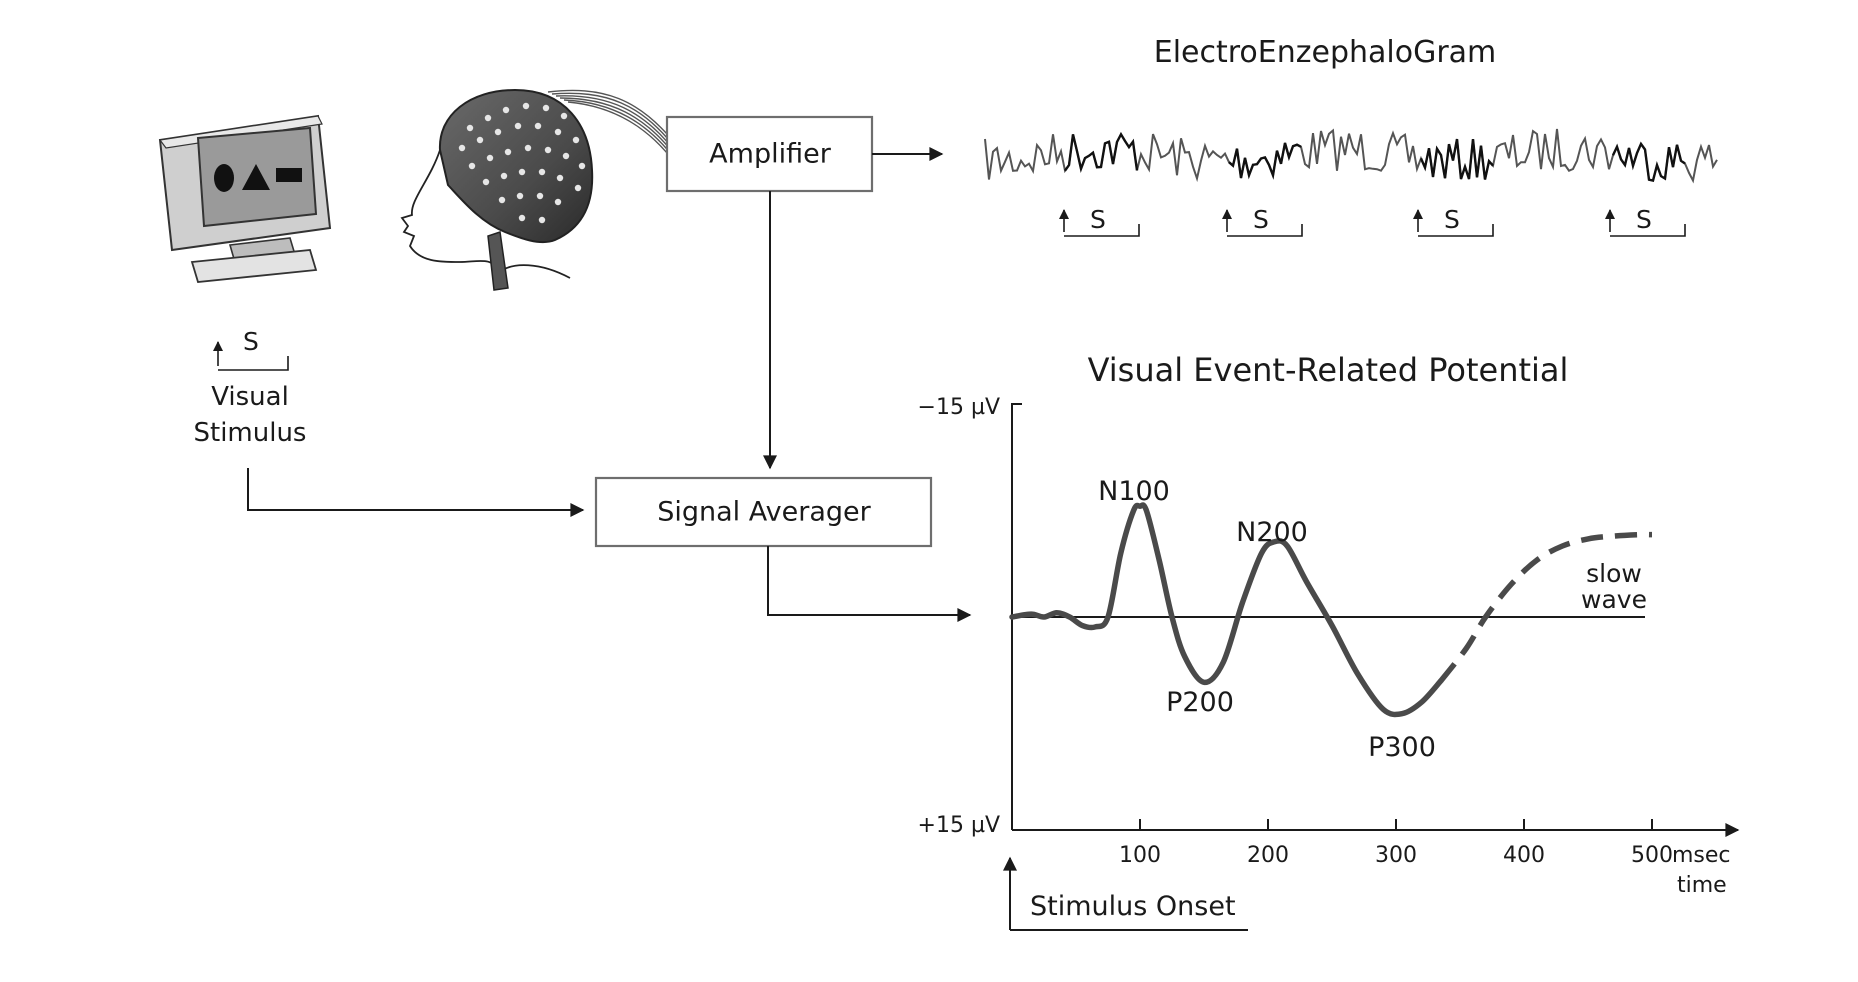  What do you see at coordinates (256, 177) in the screenshot?
I see `triangle-shape-icon` at bounding box center [256, 177].